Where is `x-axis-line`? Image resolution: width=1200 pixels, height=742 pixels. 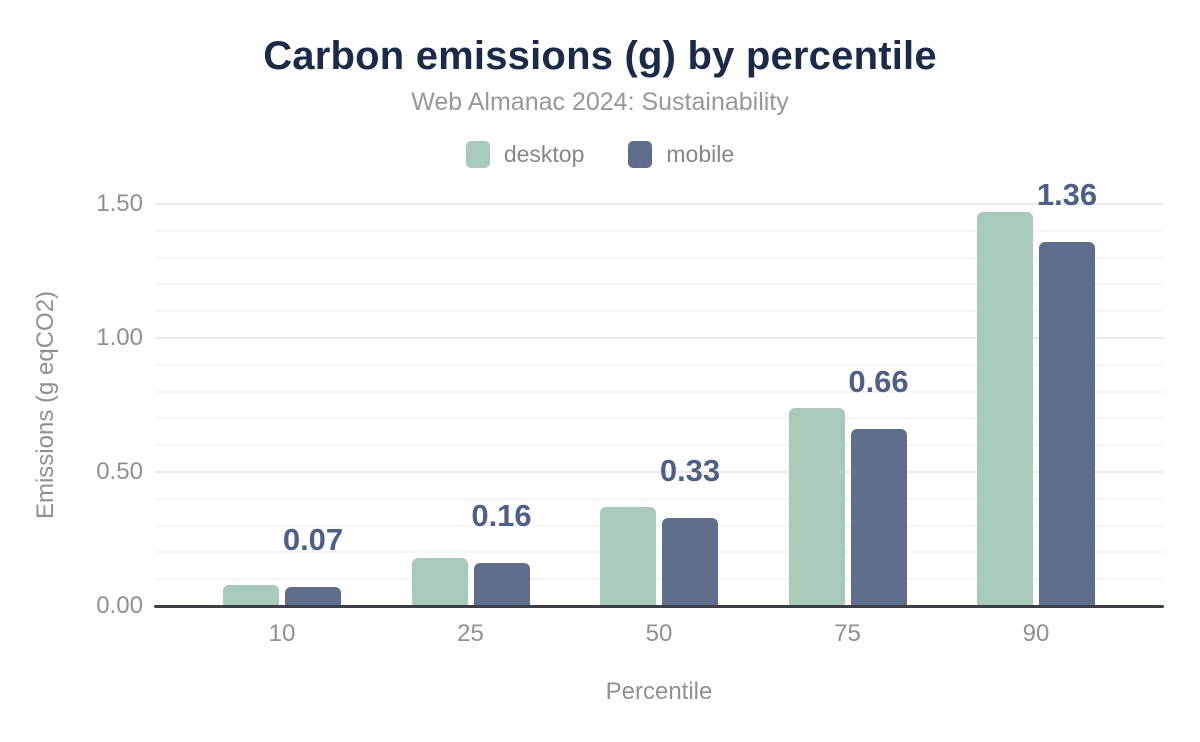
x-axis-line is located at coordinates (659, 606).